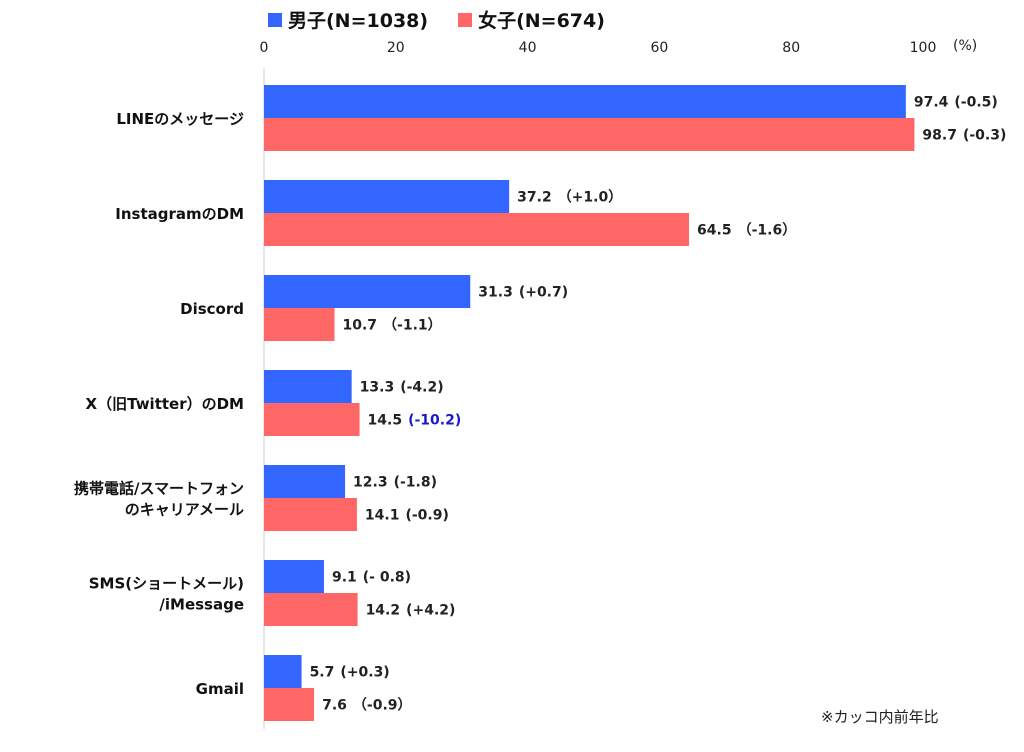  Describe the element at coordinates (923, 48) in the screenshot. I see `x-tick-label: 100` at that location.